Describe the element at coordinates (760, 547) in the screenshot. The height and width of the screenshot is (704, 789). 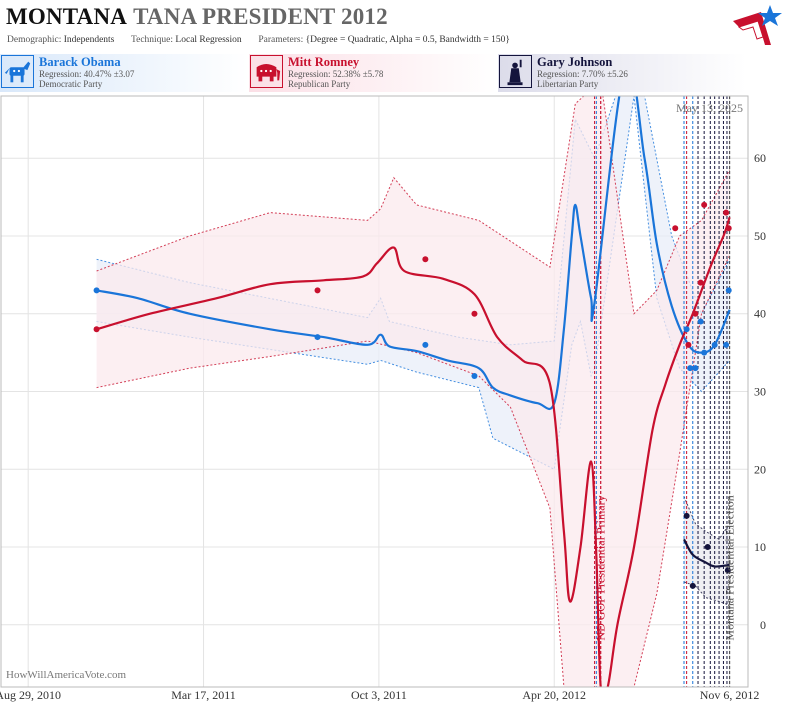
I see `y-tick-label: 10` at that location.